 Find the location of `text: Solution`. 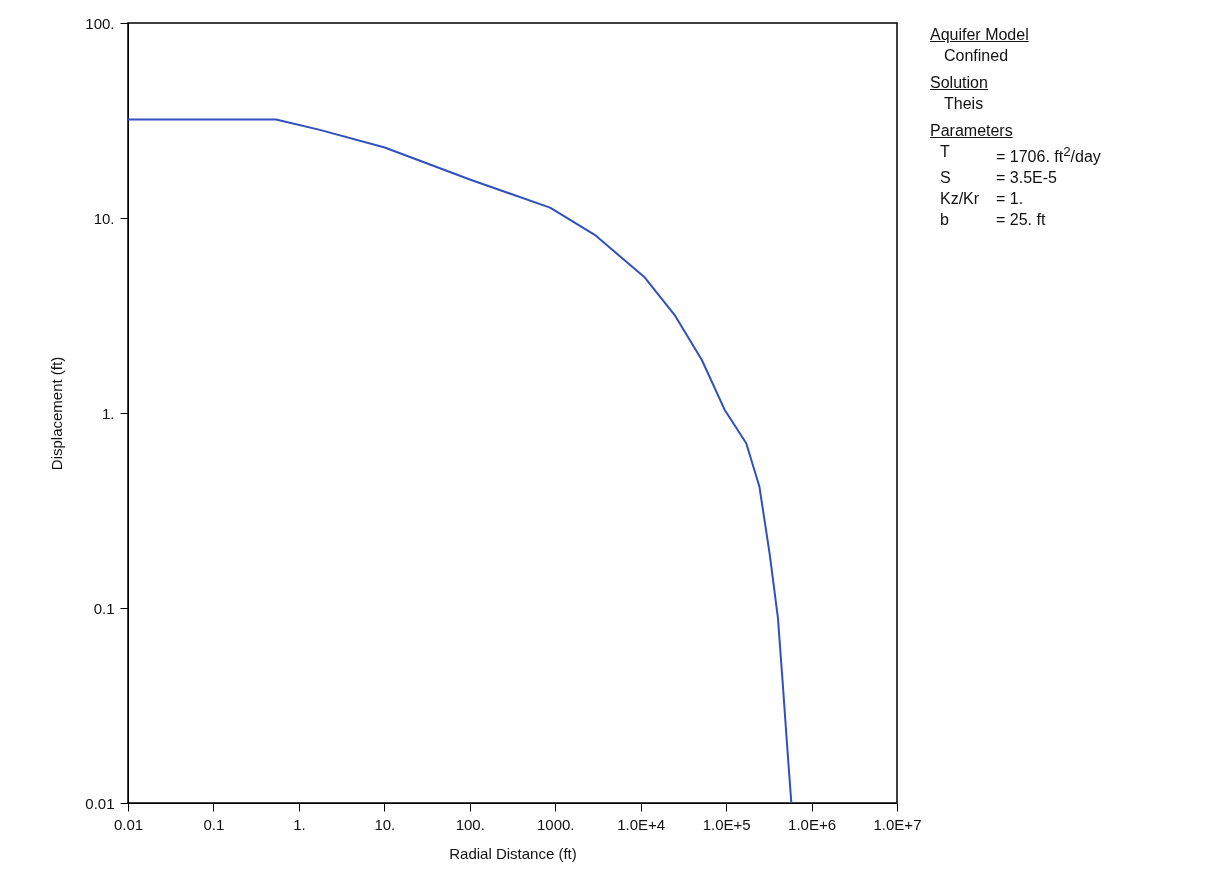

text: Solution is located at coordinates (959, 83).